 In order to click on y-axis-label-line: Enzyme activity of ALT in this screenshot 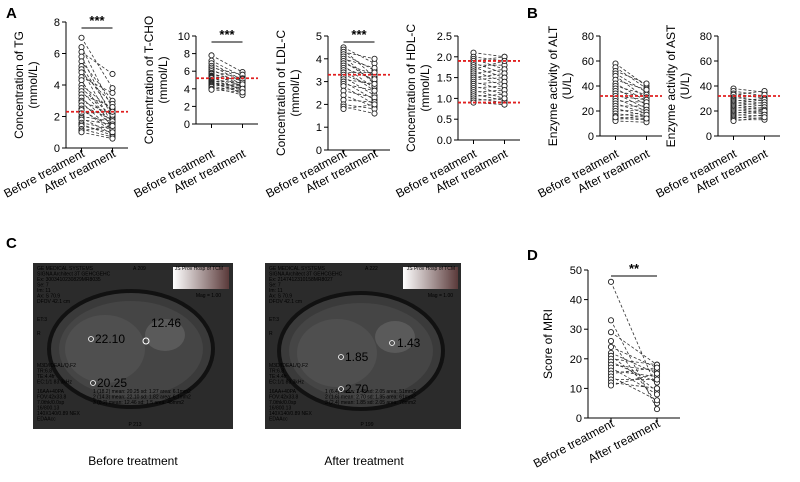, I will do `click(553, 85)`.